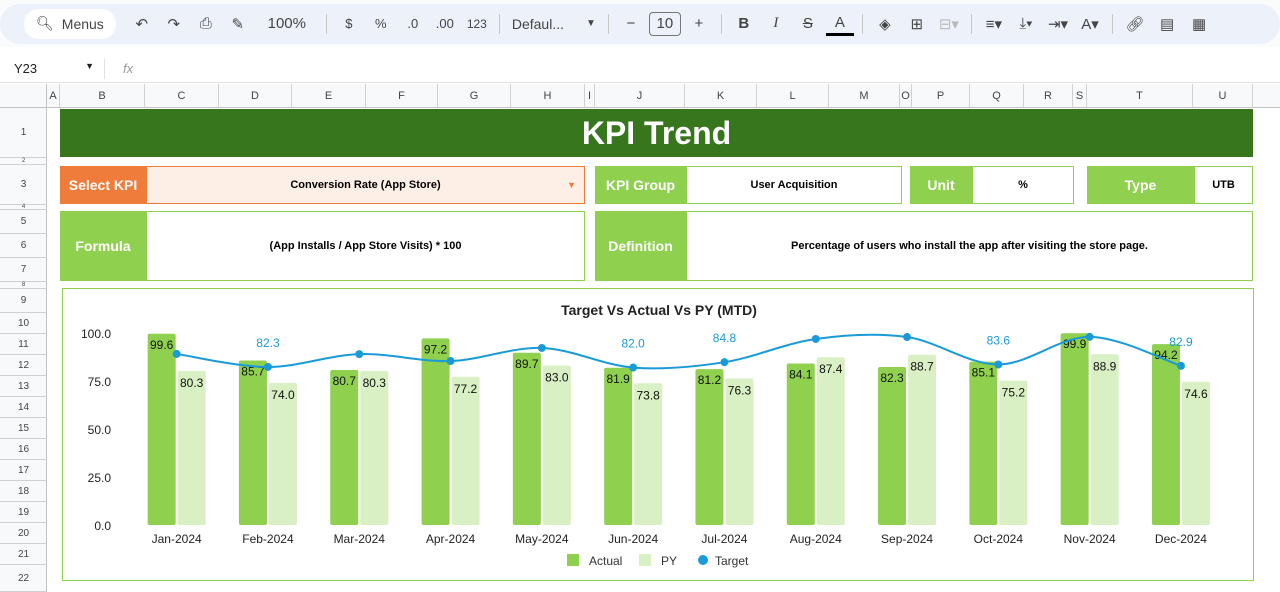 This screenshot has height=592, width=1280. What do you see at coordinates (283, 395) in the screenshot?
I see `py-data-label: 74.0` at bounding box center [283, 395].